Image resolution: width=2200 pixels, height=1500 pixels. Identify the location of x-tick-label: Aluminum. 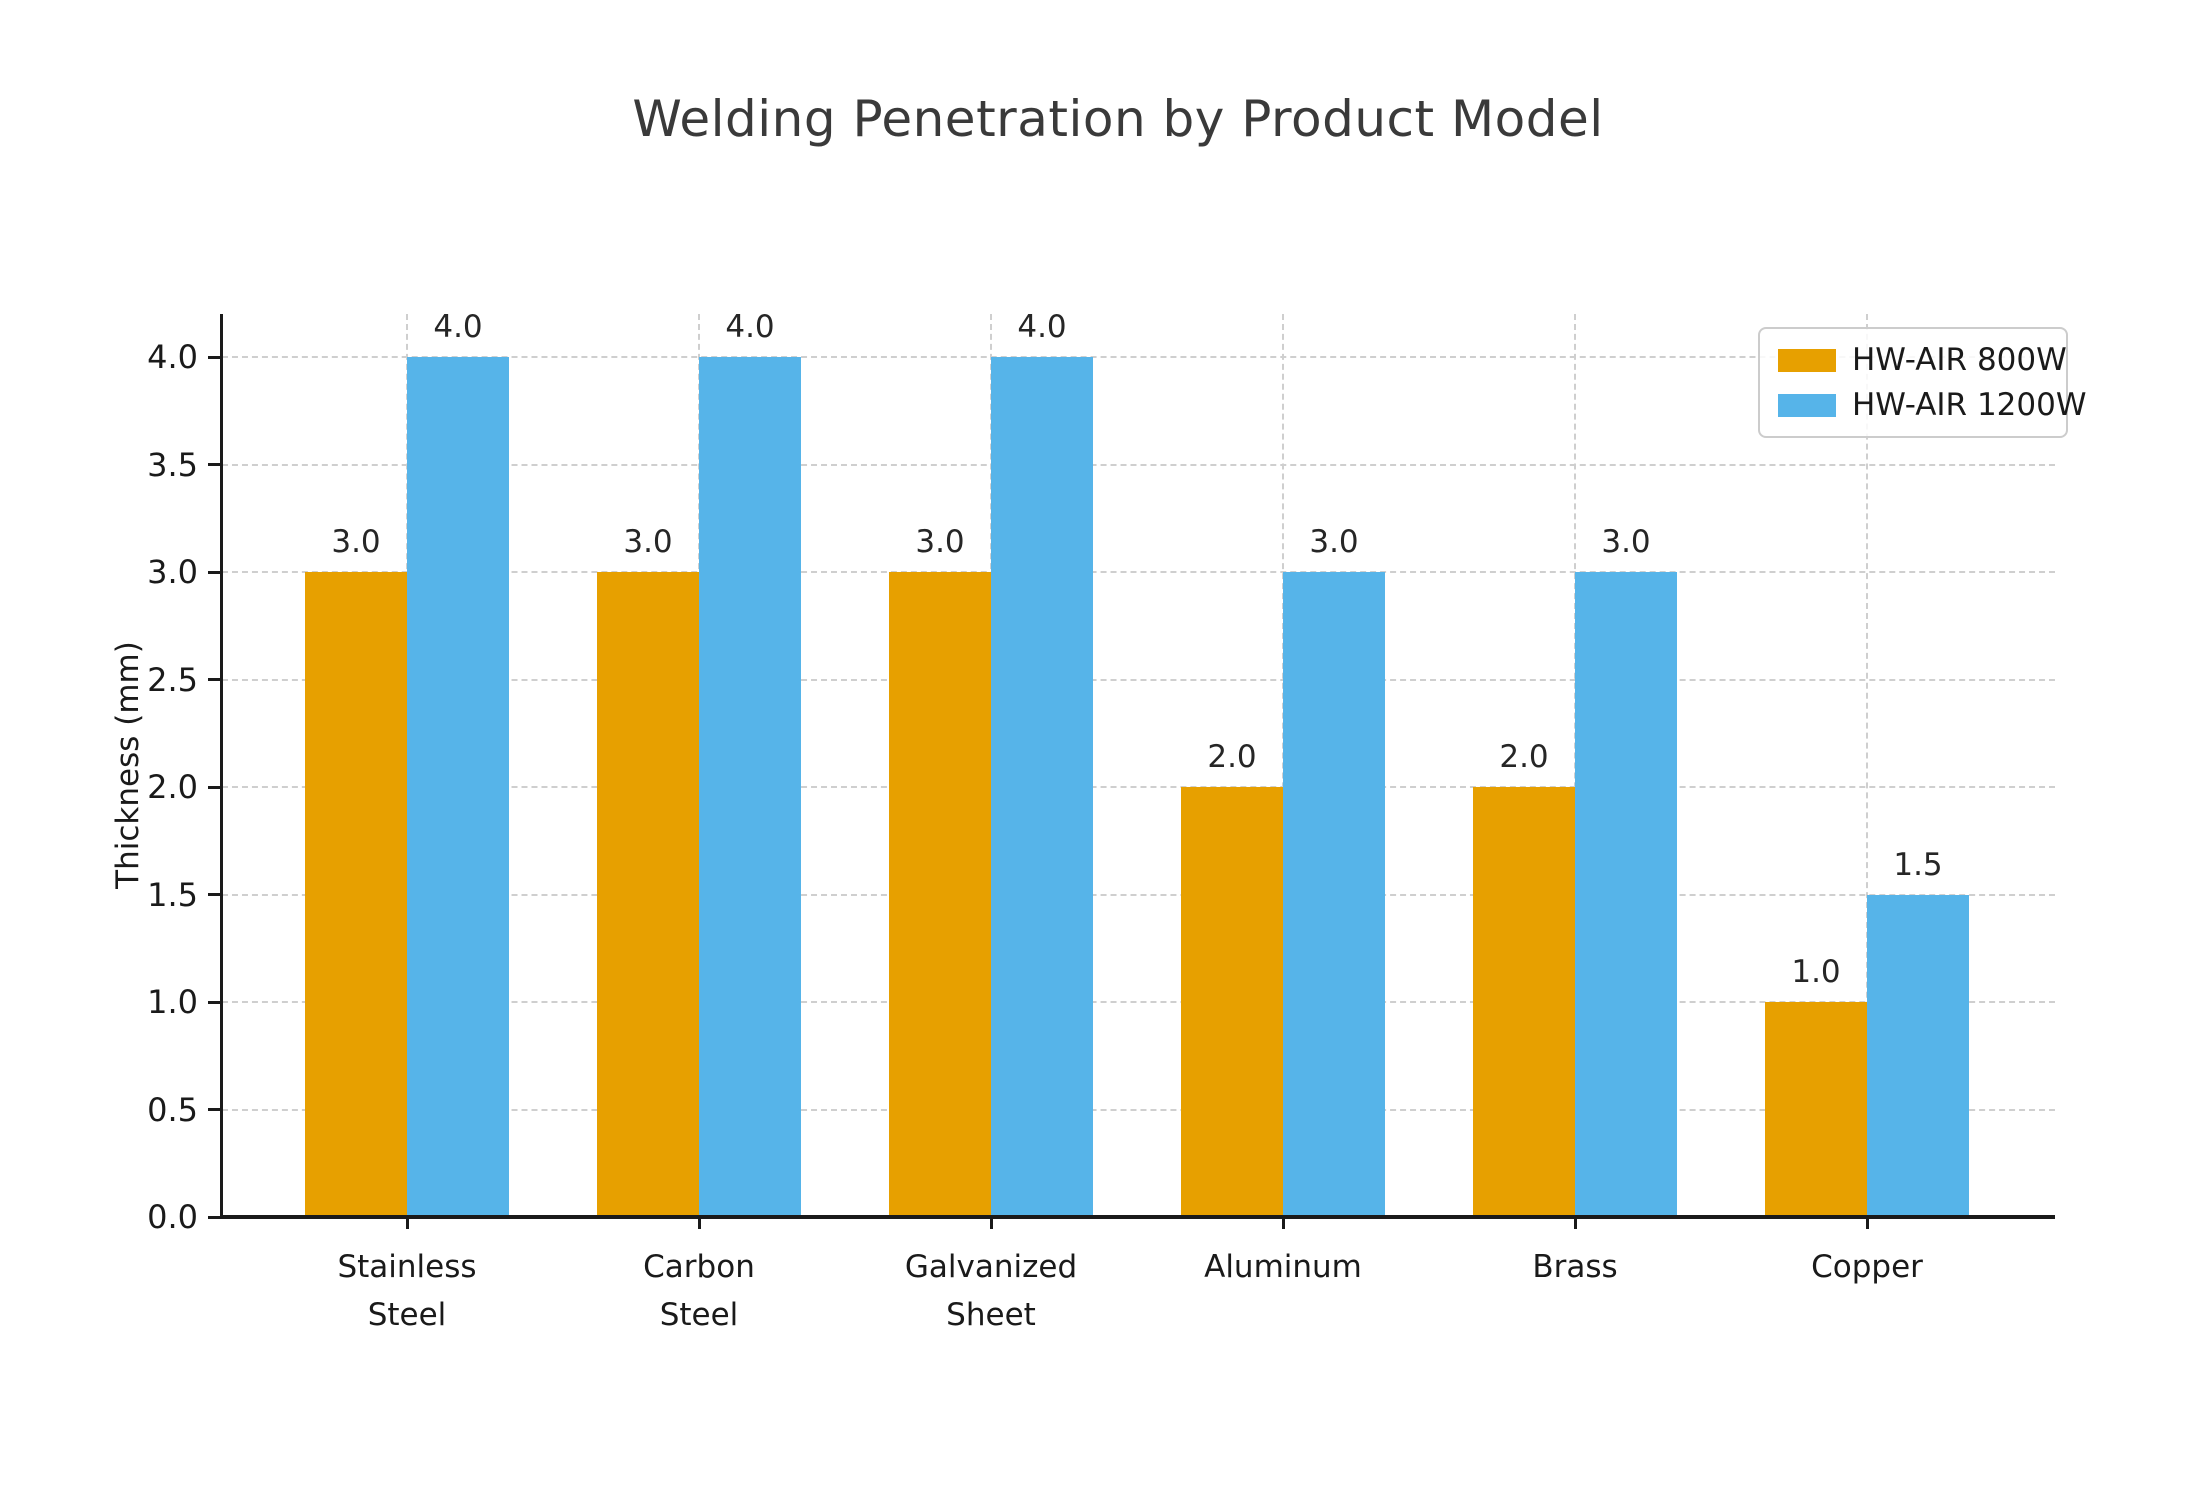
(1283, 1267).